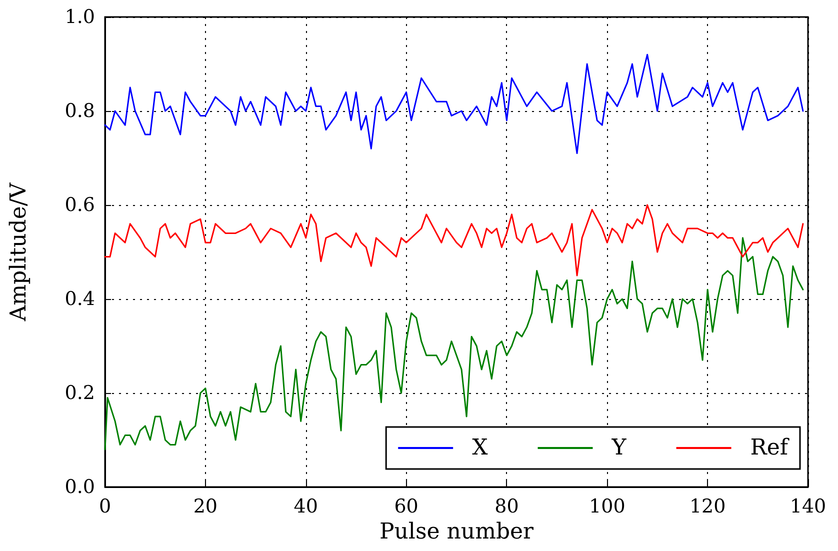  Describe the element at coordinates (454, 240) in the screenshot. I see `line-series` at that location.